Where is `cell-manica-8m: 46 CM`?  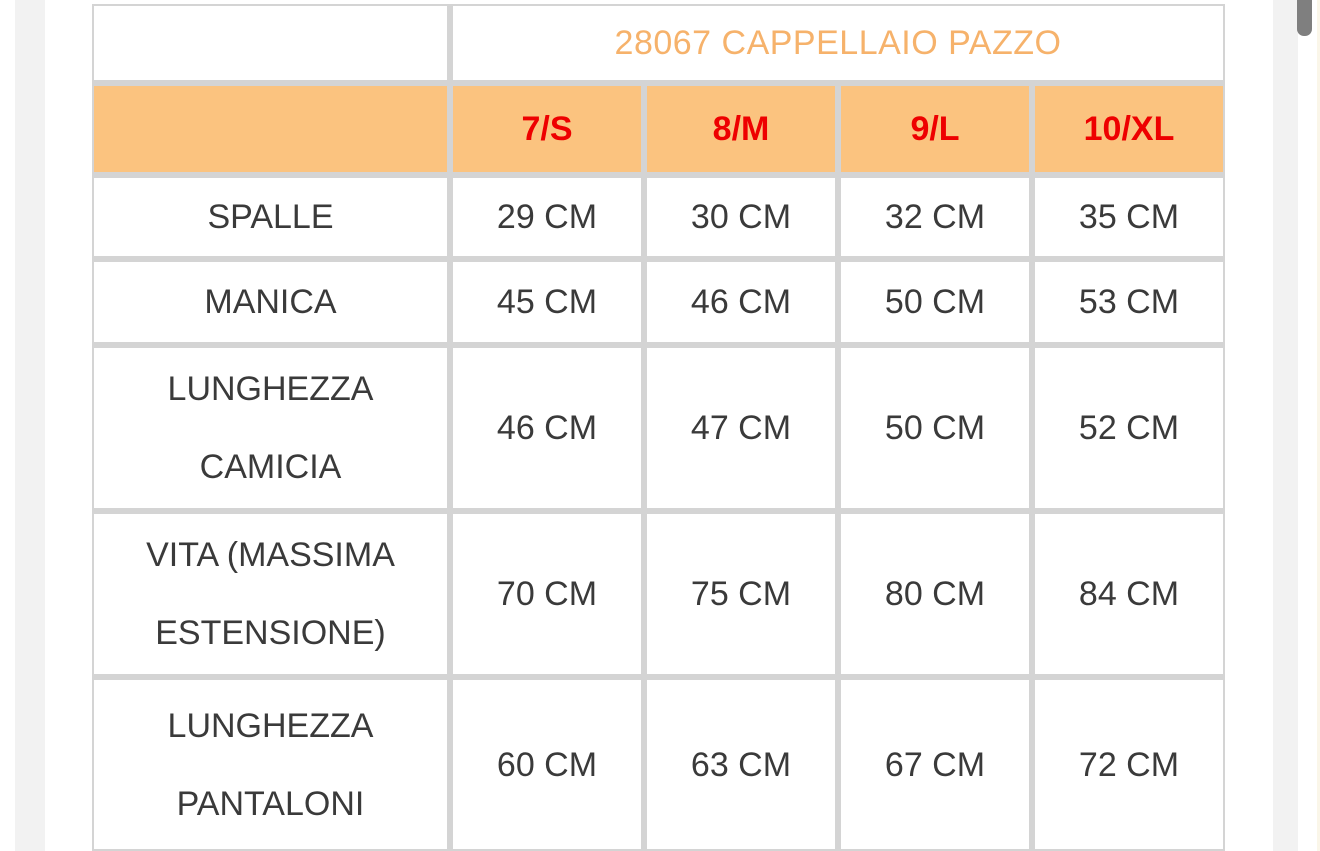 cell-manica-8m: 46 CM is located at coordinates (741, 302).